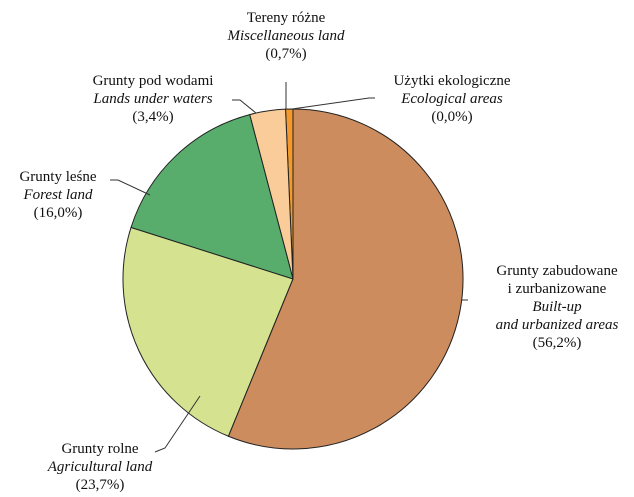 The width and height of the screenshot is (634, 497). I want to click on label-english: Forest land, so click(58, 195).